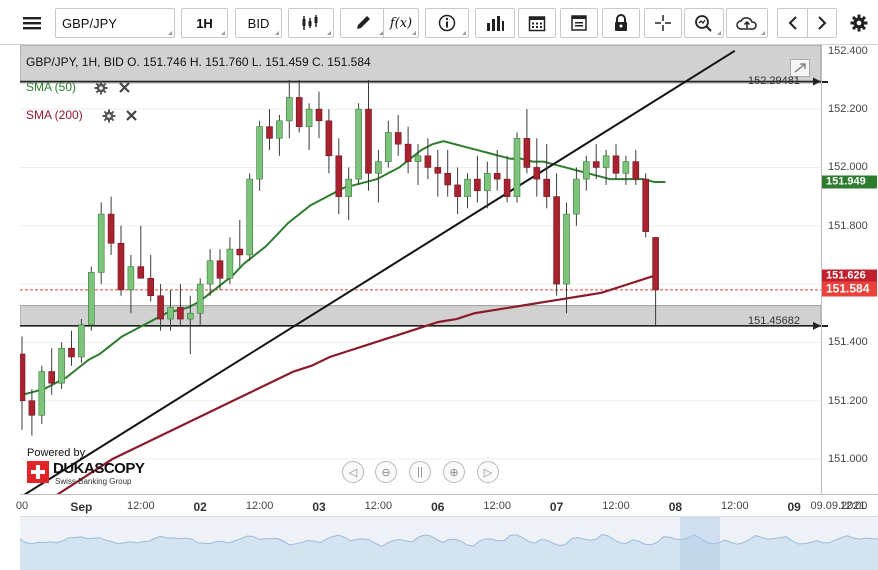 The height and width of the screenshot is (570, 878). What do you see at coordinates (621, 23) in the screenshot?
I see `lock-button` at bounding box center [621, 23].